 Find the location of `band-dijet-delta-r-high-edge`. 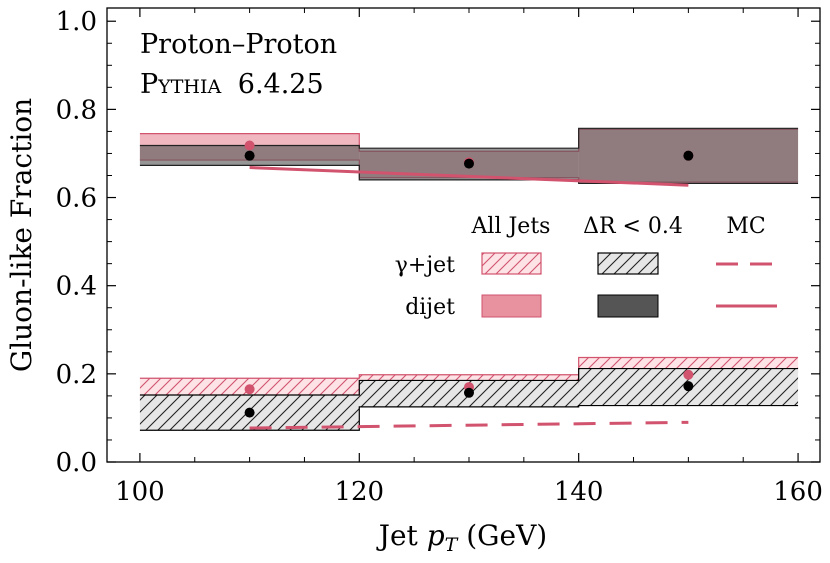

band-dijet-delta-r-high-edge is located at coordinates (469, 138).